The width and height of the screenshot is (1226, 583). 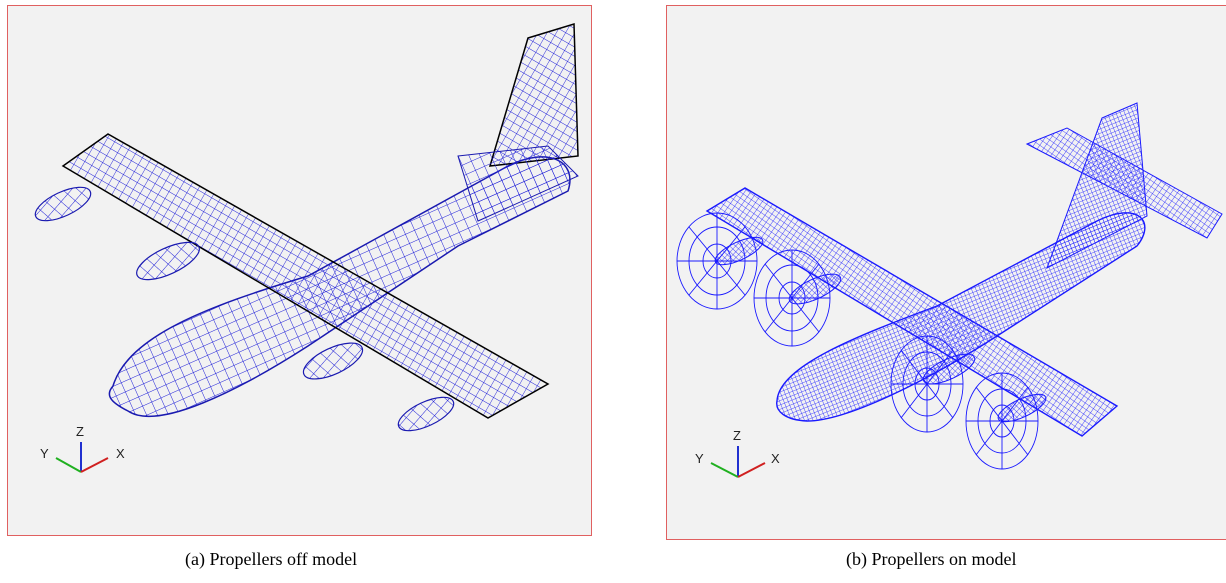 What do you see at coordinates (518, 183) in the screenshot?
I see `horizontal-tail-a` at bounding box center [518, 183].